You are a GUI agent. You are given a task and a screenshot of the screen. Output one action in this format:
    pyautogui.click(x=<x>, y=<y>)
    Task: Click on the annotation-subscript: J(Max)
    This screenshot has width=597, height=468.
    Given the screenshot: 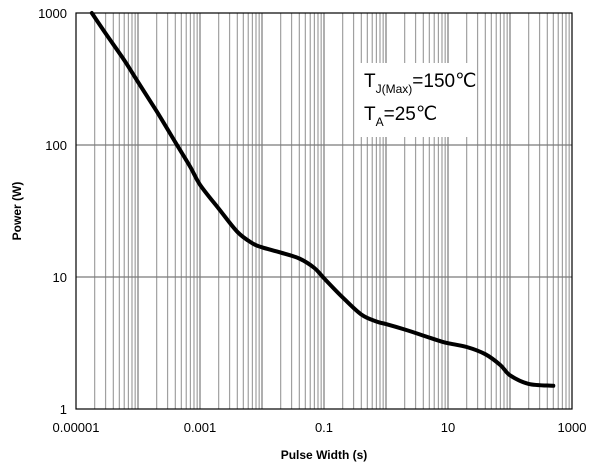 What is the action you would take?
    pyautogui.click(x=394, y=89)
    